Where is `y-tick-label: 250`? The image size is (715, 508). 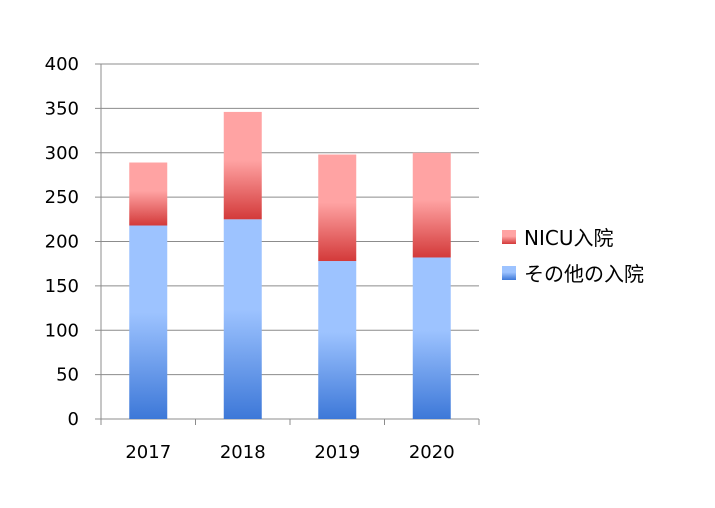
y-tick-label: 250 is located at coordinates (62, 197).